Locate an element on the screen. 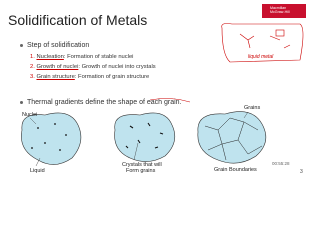 The image size is (320, 240). video-time: 00:55:28 is located at coordinates (281, 163).